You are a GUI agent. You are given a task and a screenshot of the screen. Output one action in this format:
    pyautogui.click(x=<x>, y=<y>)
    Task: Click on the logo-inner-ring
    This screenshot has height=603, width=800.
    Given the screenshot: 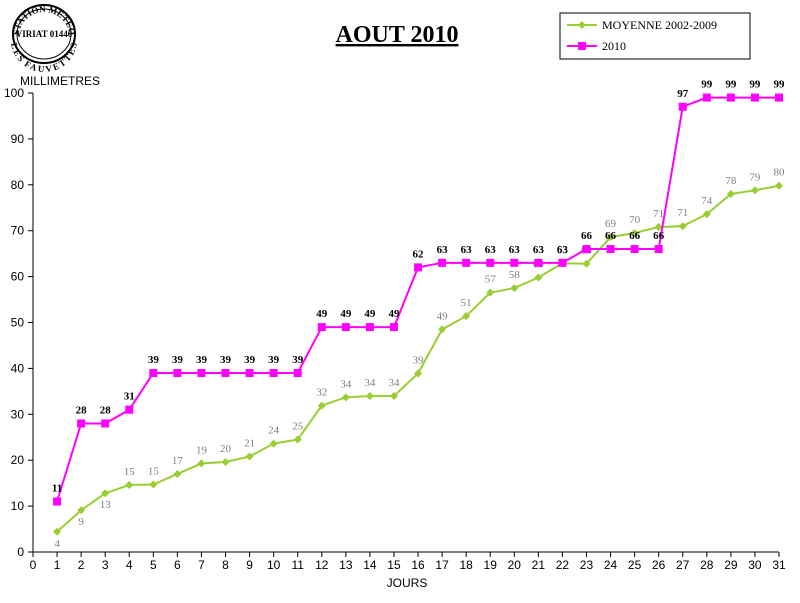 What is the action you would take?
    pyautogui.click(x=44, y=34)
    